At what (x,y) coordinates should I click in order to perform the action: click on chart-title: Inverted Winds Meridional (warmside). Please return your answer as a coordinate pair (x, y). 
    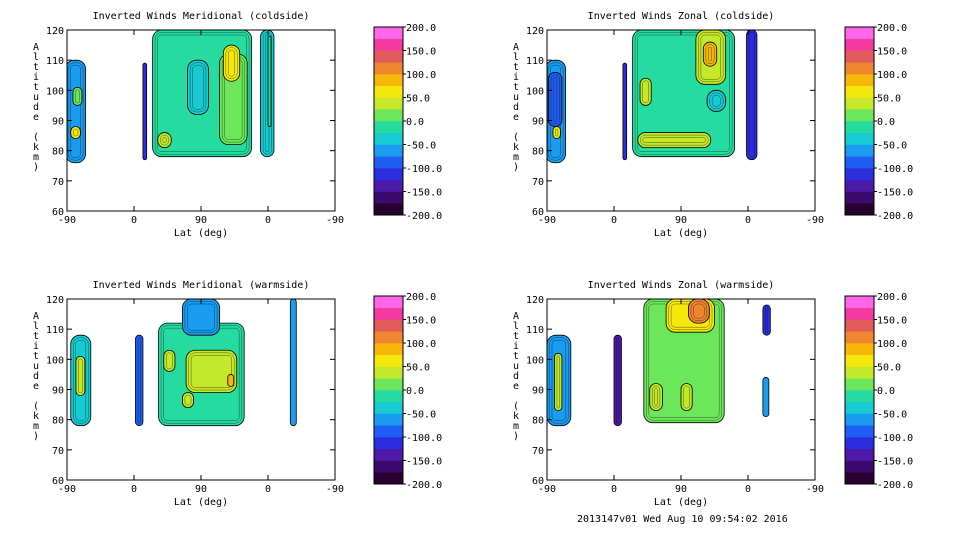
    Looking at the image, I should click on (201, 285).